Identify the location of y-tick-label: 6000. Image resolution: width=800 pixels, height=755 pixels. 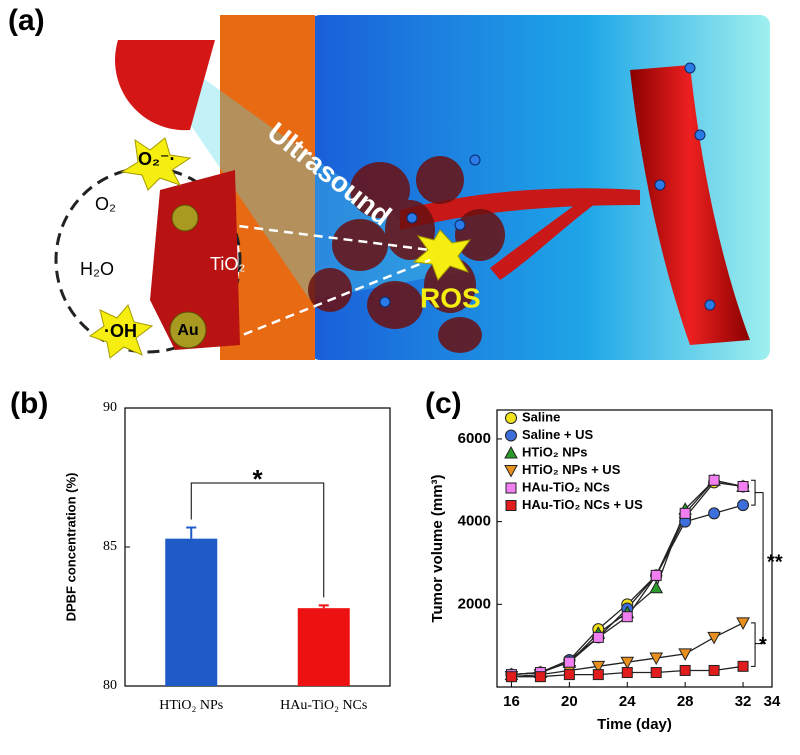
(474, 438).